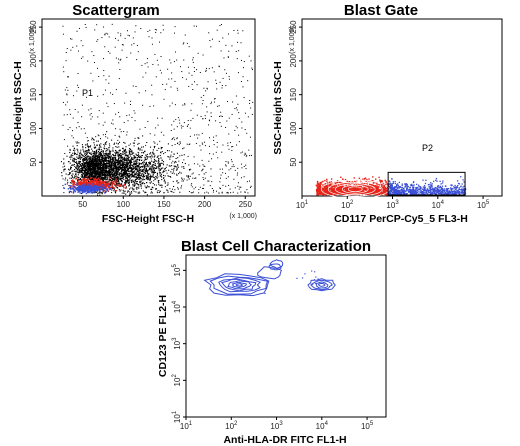 Image resolution: width=520 pixels, height=446 pixels. I want to click on blast-gate-x-tick: 10¹, so click(302, 205).